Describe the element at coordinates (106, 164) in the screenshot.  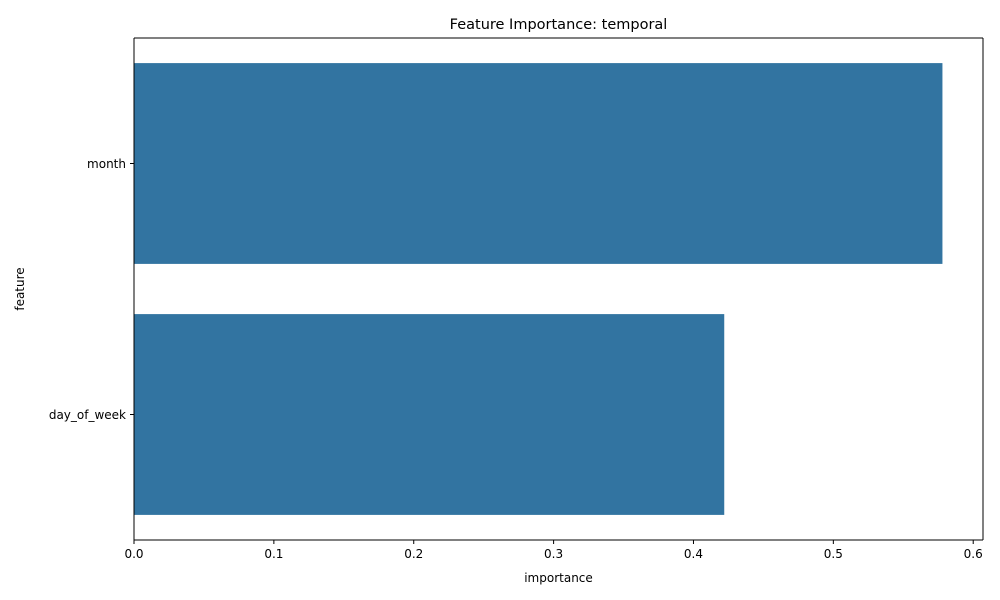
I see `y-tick-label-month: month` at that location.